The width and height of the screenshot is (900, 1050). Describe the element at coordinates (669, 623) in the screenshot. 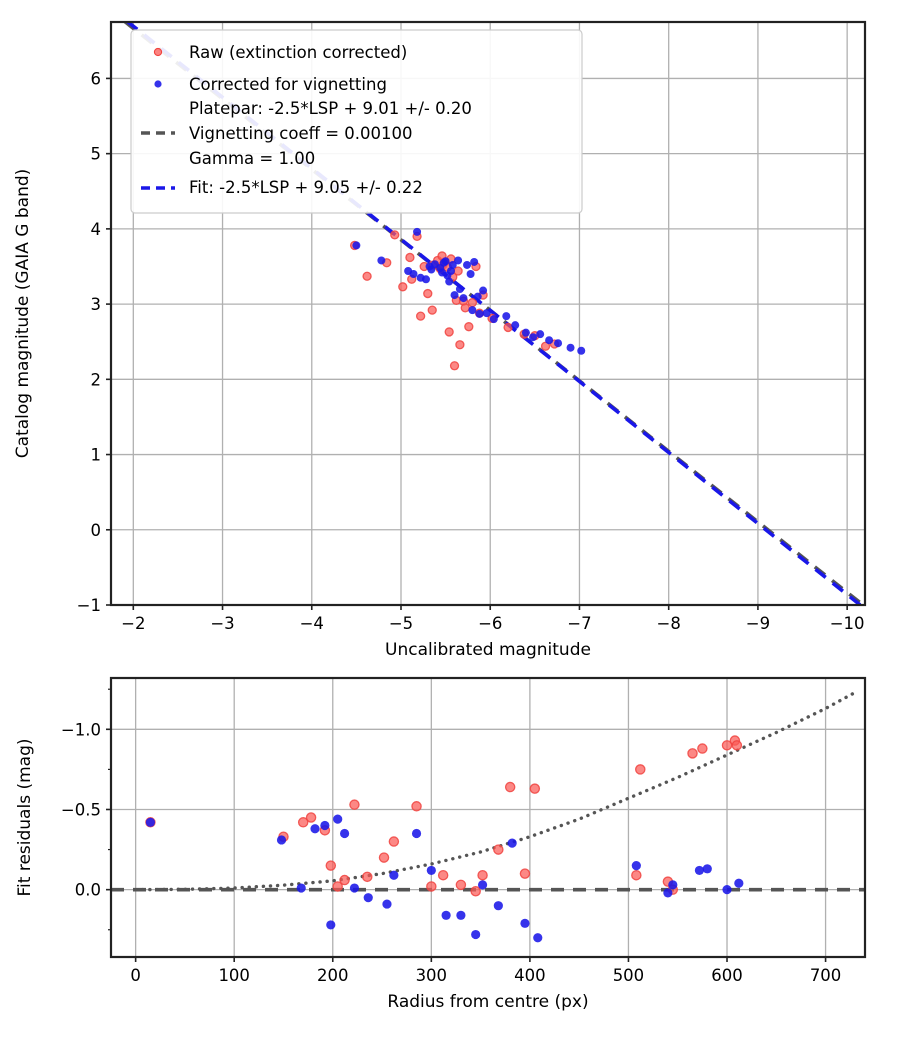

I see `xtick-label-6: −8` at that location.